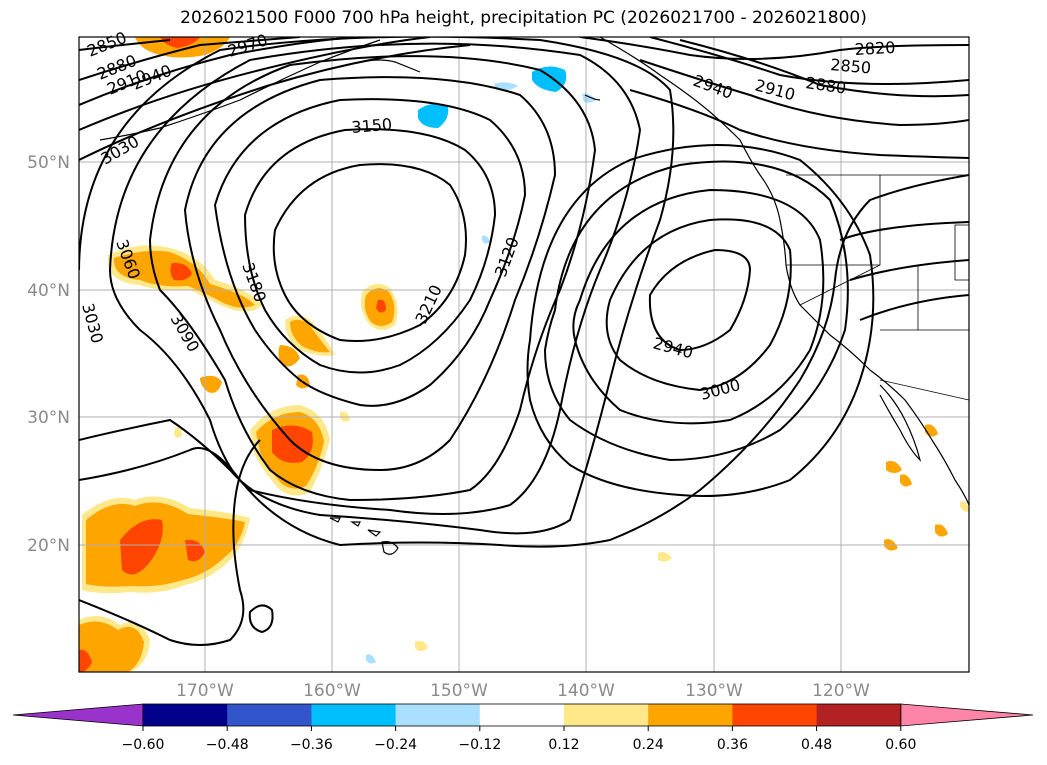  I want to click on colorbar-tick-label: 0.24, so click(648, 745).